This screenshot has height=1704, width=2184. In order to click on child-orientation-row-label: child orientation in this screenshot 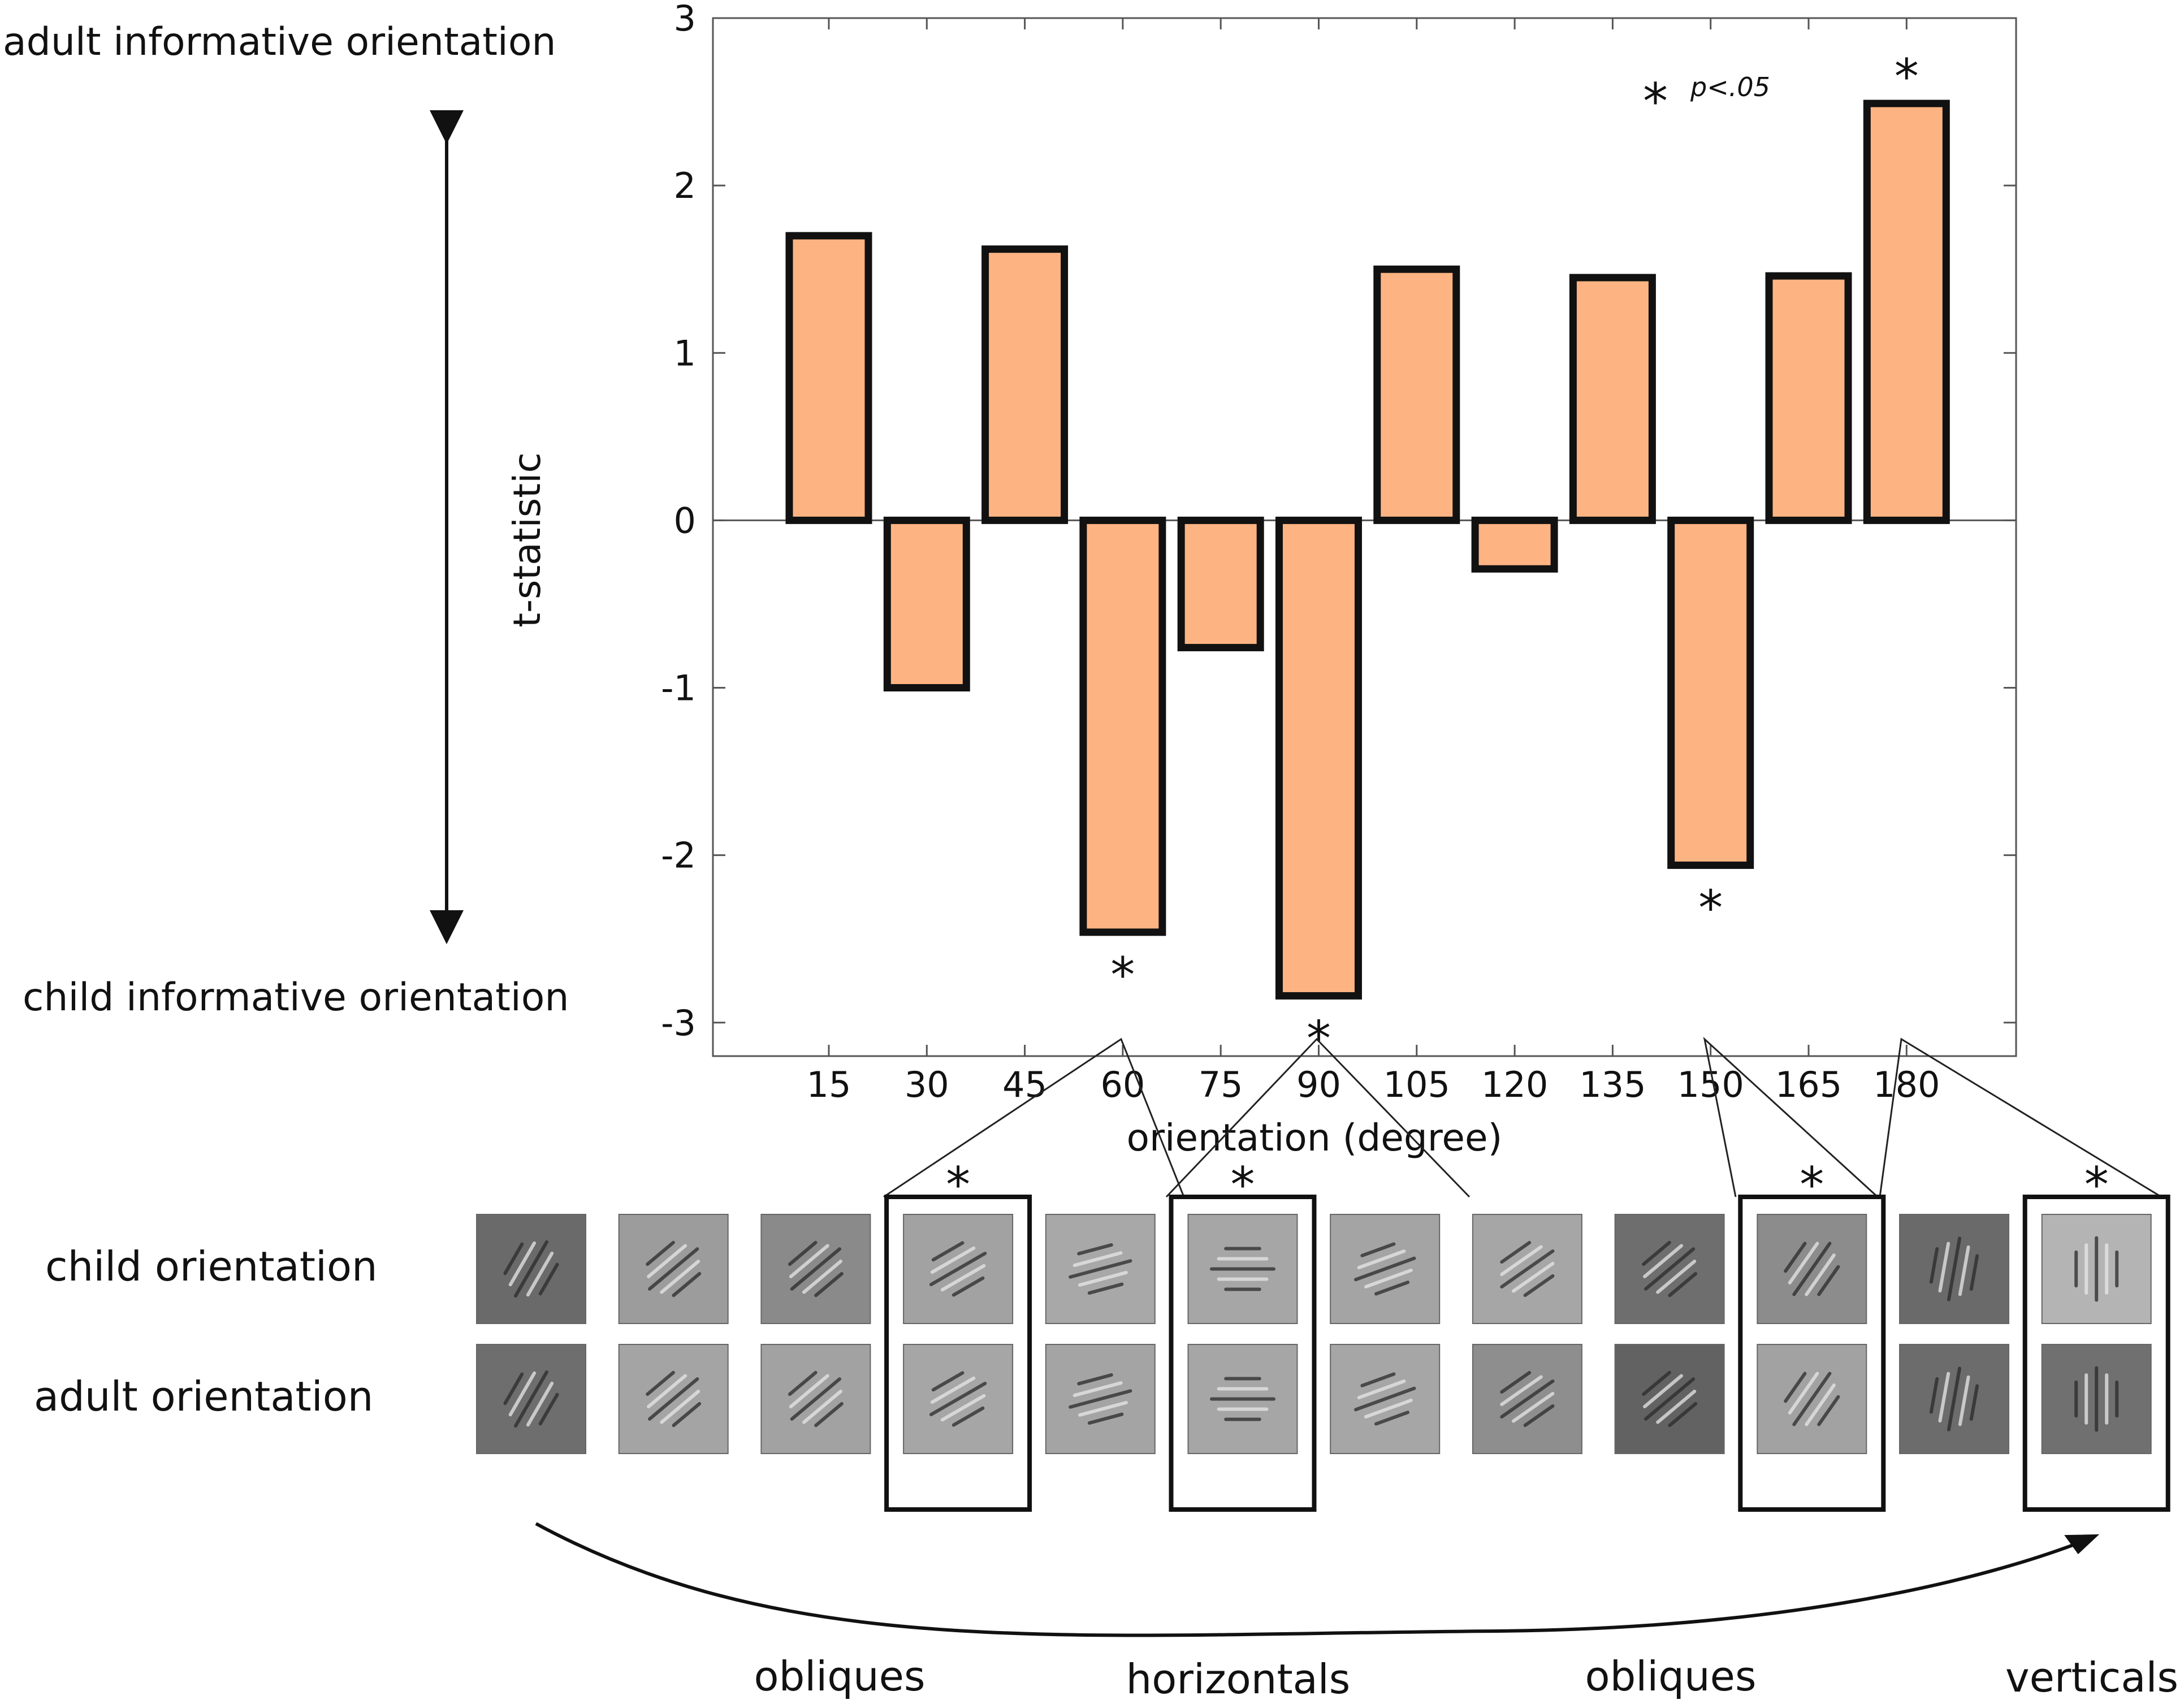, I will do `click(211, 1267)`.